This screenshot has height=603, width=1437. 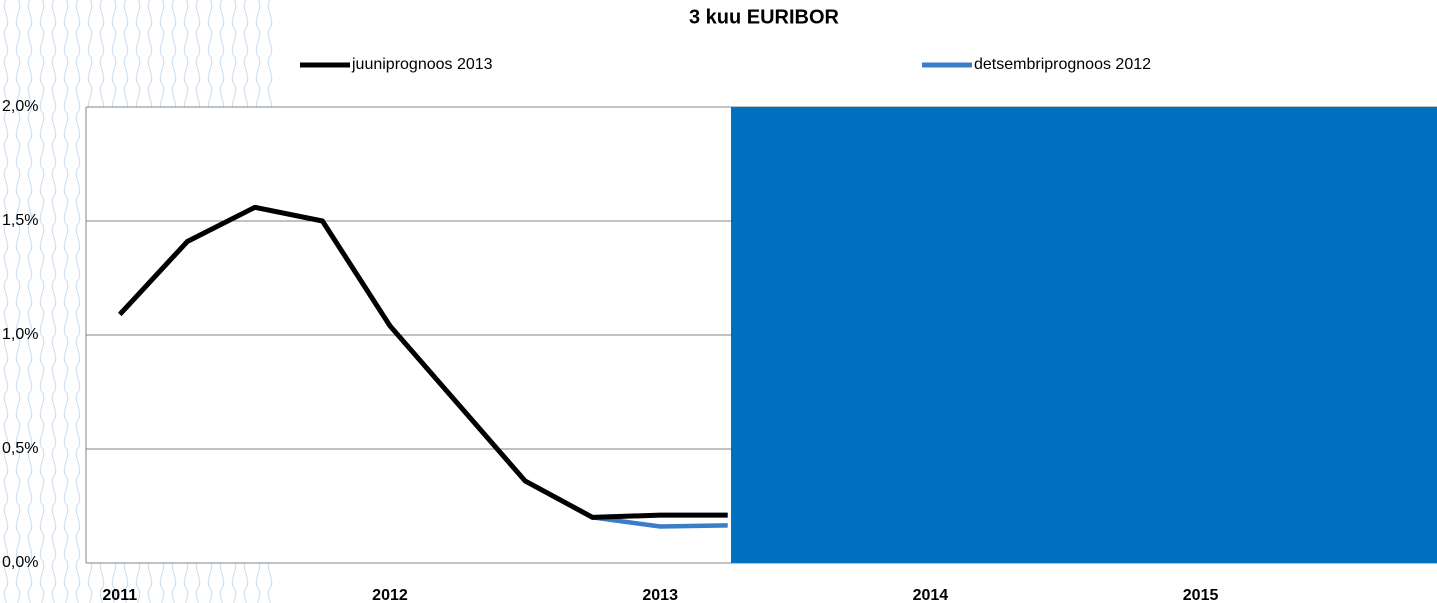 I want to click on legend-label: juuniprognoos 2013, so click(x=422, y=64).